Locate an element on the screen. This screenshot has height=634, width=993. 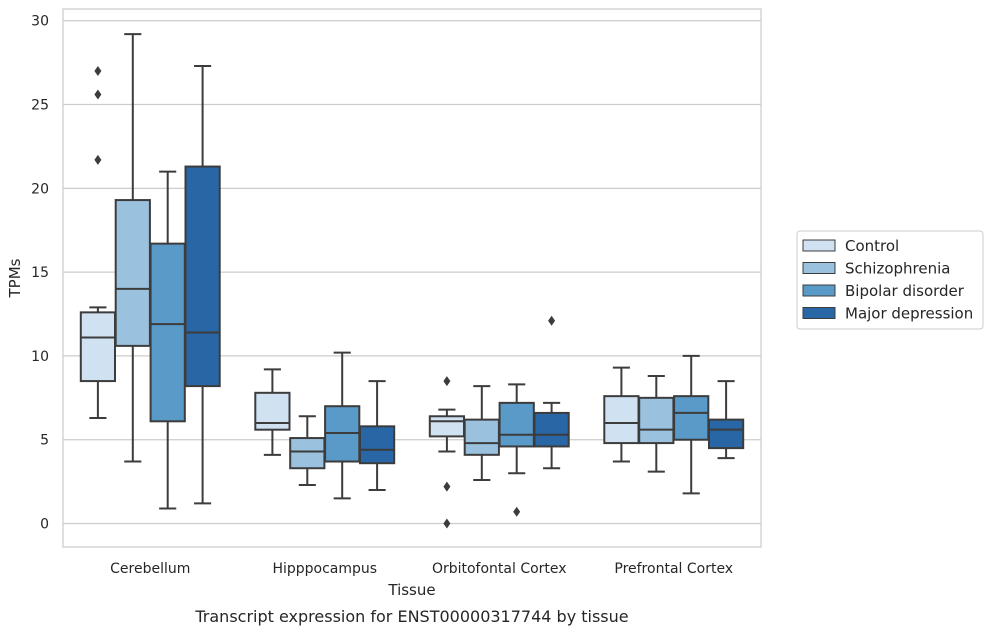
legend-label: Schizophrenia is located at coordinates (897, 269).